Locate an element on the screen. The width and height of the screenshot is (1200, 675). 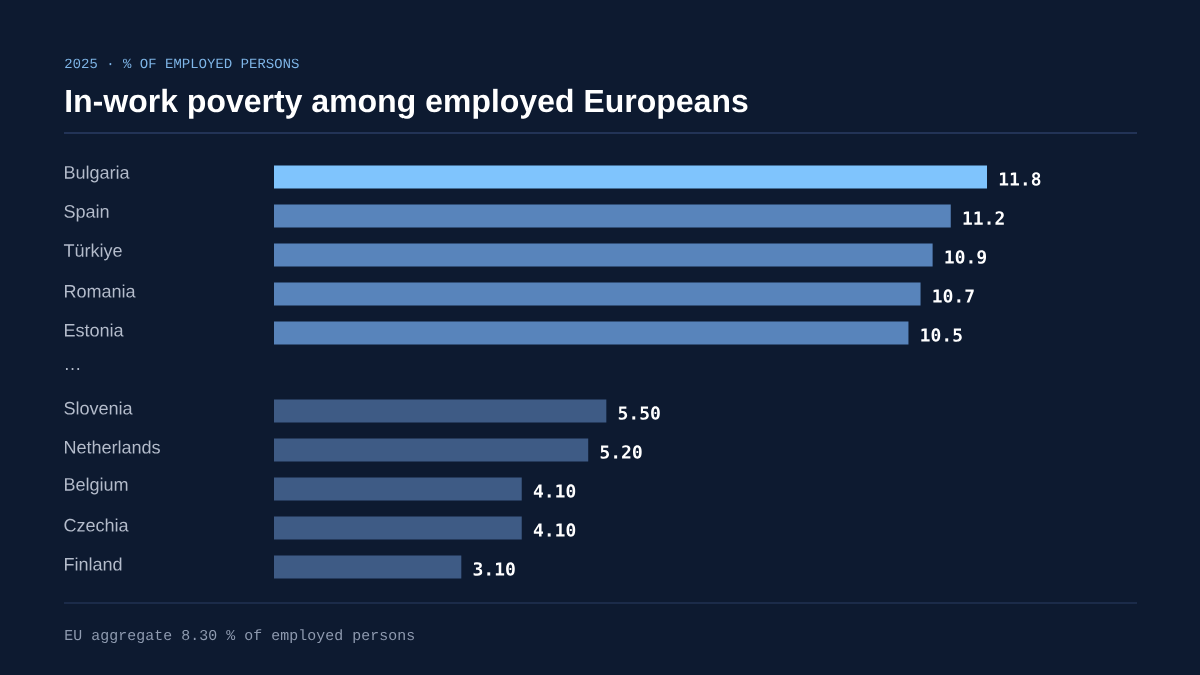
data-label: 5.50 is located at coordinates (639, 413).